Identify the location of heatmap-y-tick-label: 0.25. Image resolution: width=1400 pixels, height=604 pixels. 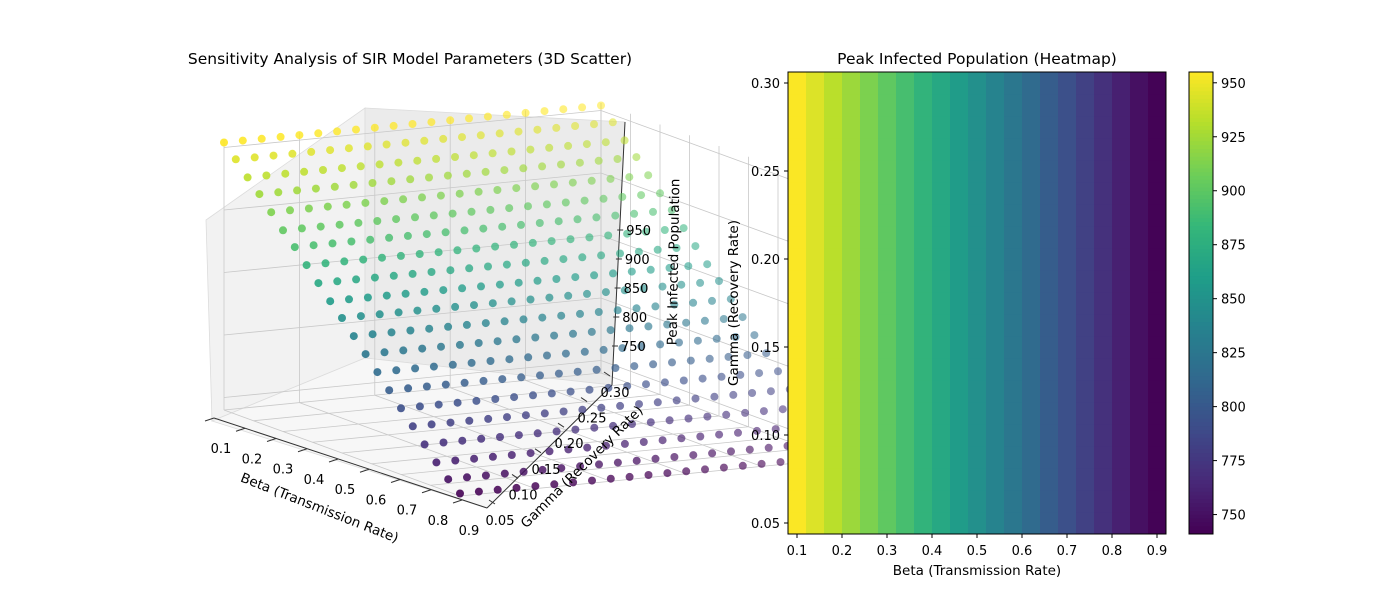
(765, 172).